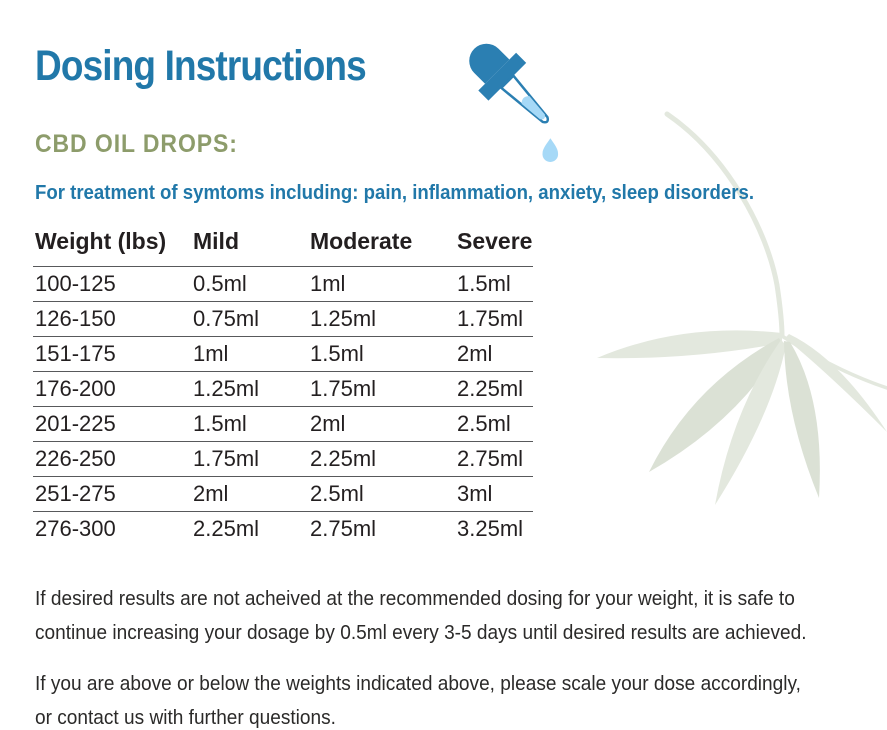  Describe the element at coordinates (249, 247) in the screenshot. I see `column-header: Mild` at that location.